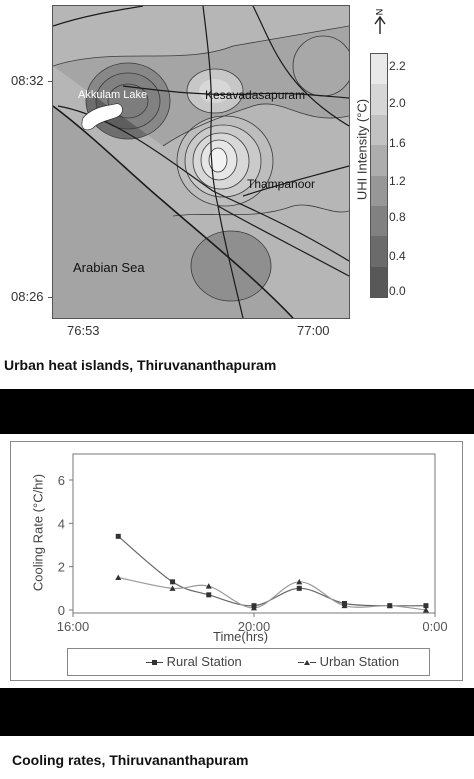  What do you see at coordinates (130, 760) in the screenshot?
I see `chart-caption: Cooling rates, Thiruvananthapuram` at bounding box center [130, 760].